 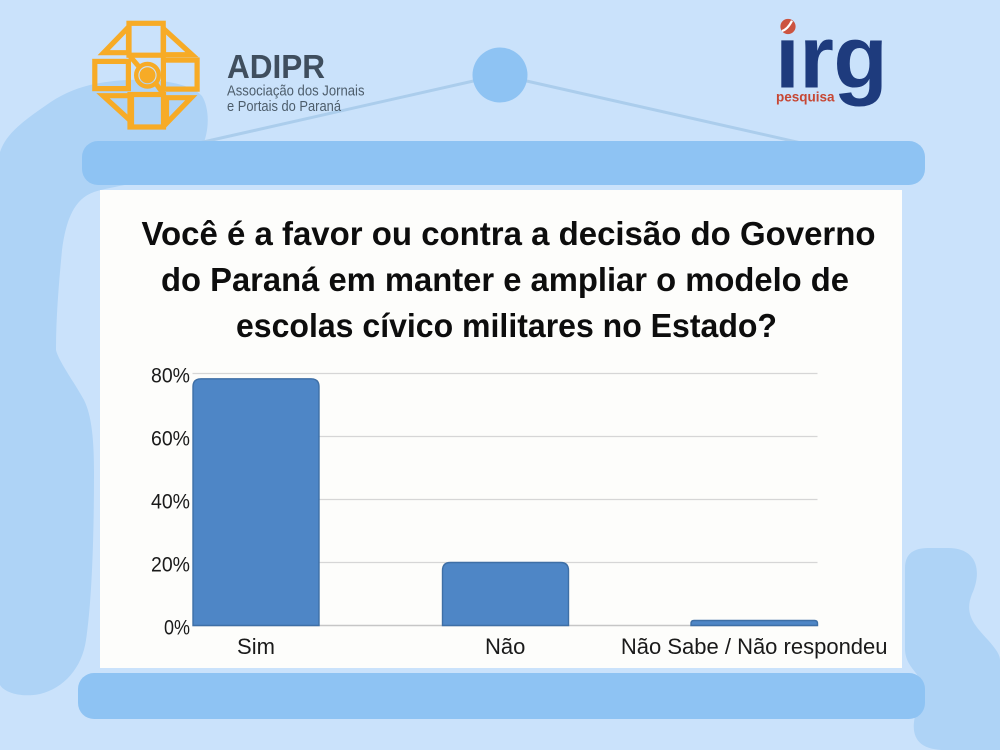 What do you see at coordinates (505, 646) in the screenshot?
I see `svg-text: Não` at bounding box center [505, 646].